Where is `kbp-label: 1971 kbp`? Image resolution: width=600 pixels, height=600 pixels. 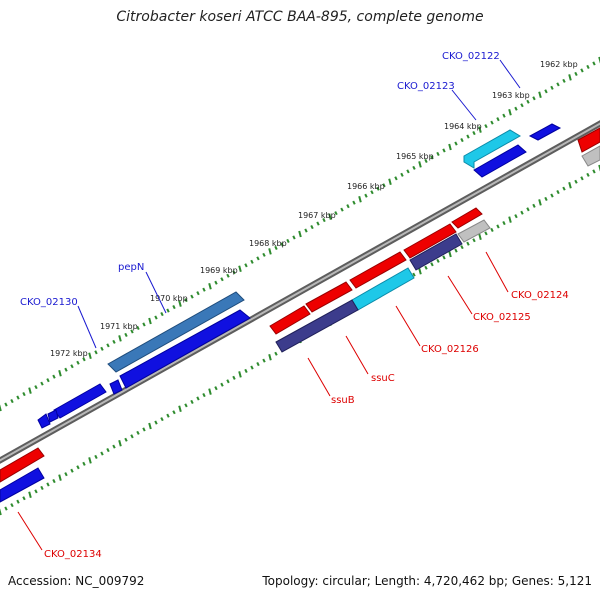 kbp-label: 1971 kbp is located at coordinates (119, 326).